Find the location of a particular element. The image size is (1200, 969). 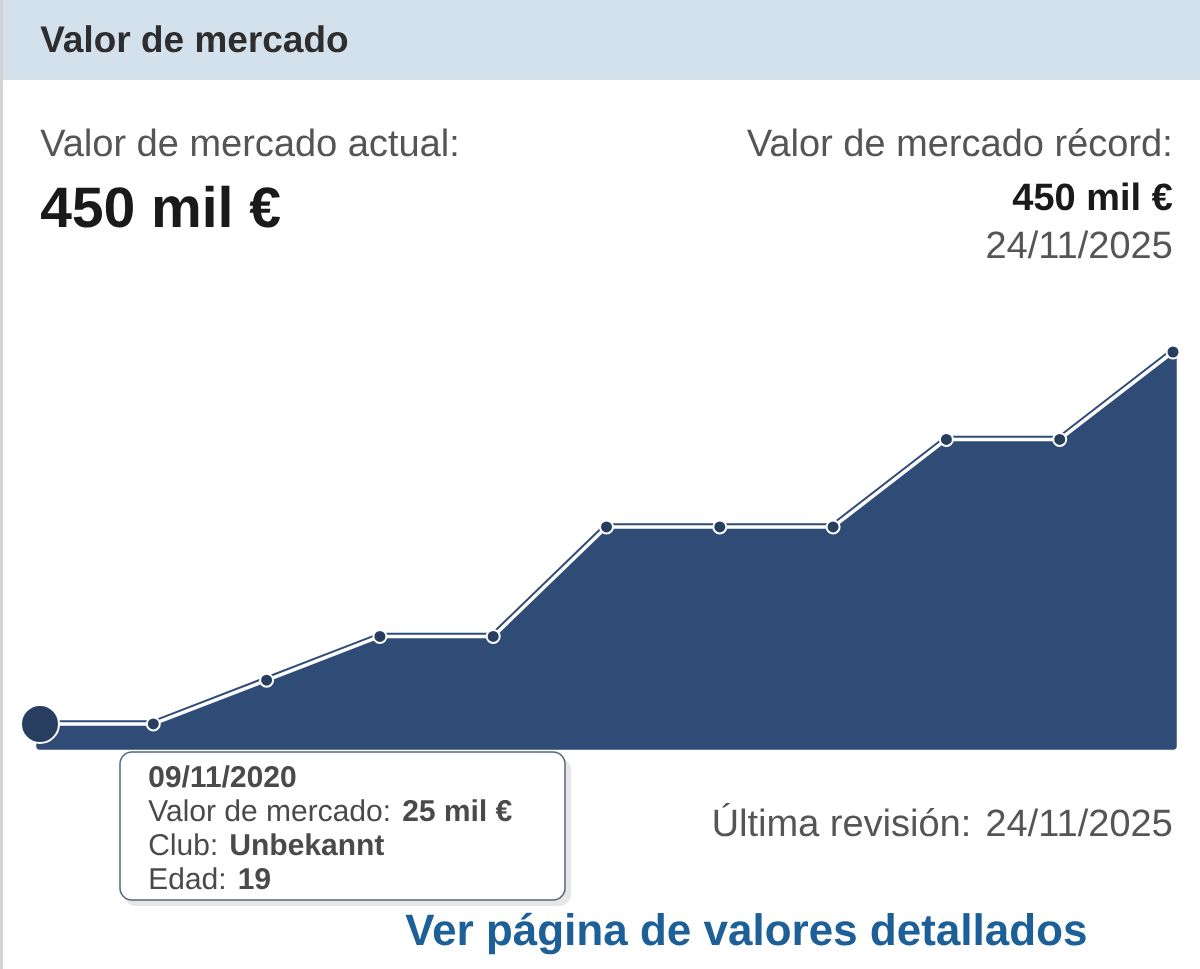

text: Ver página de valores detallados is located at coordinates (745, 933).